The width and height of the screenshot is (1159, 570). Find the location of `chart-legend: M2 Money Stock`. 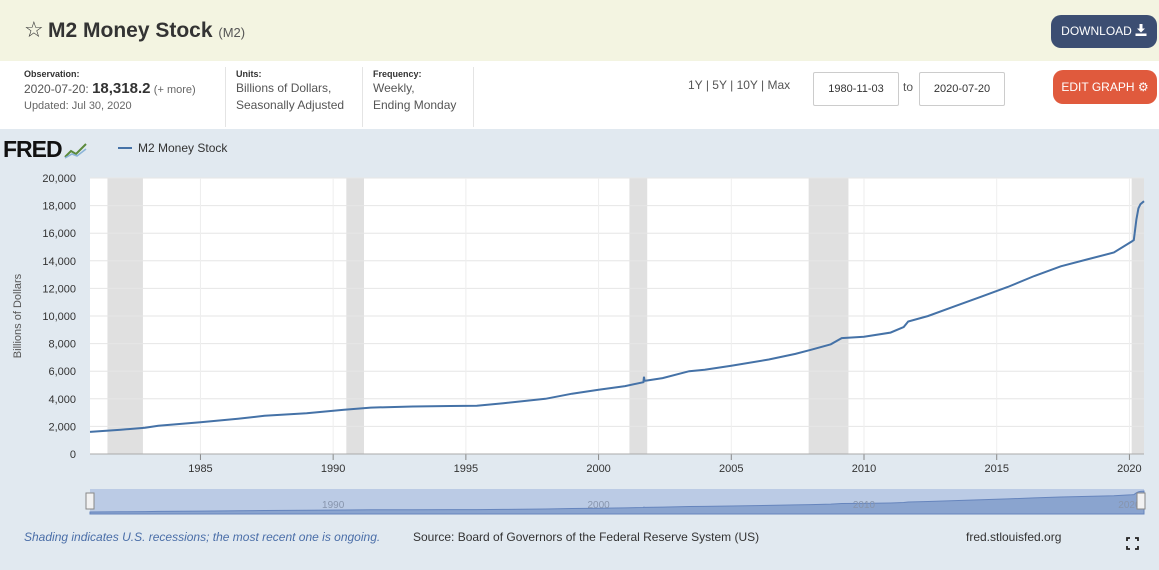

chart-legend: M2 Money Stock is located at coordinates (172, 148).